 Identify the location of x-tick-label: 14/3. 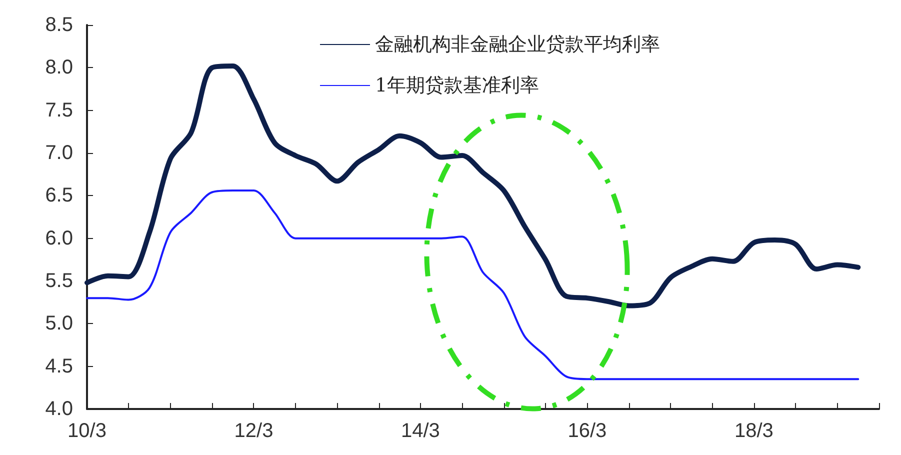
(420, 431).